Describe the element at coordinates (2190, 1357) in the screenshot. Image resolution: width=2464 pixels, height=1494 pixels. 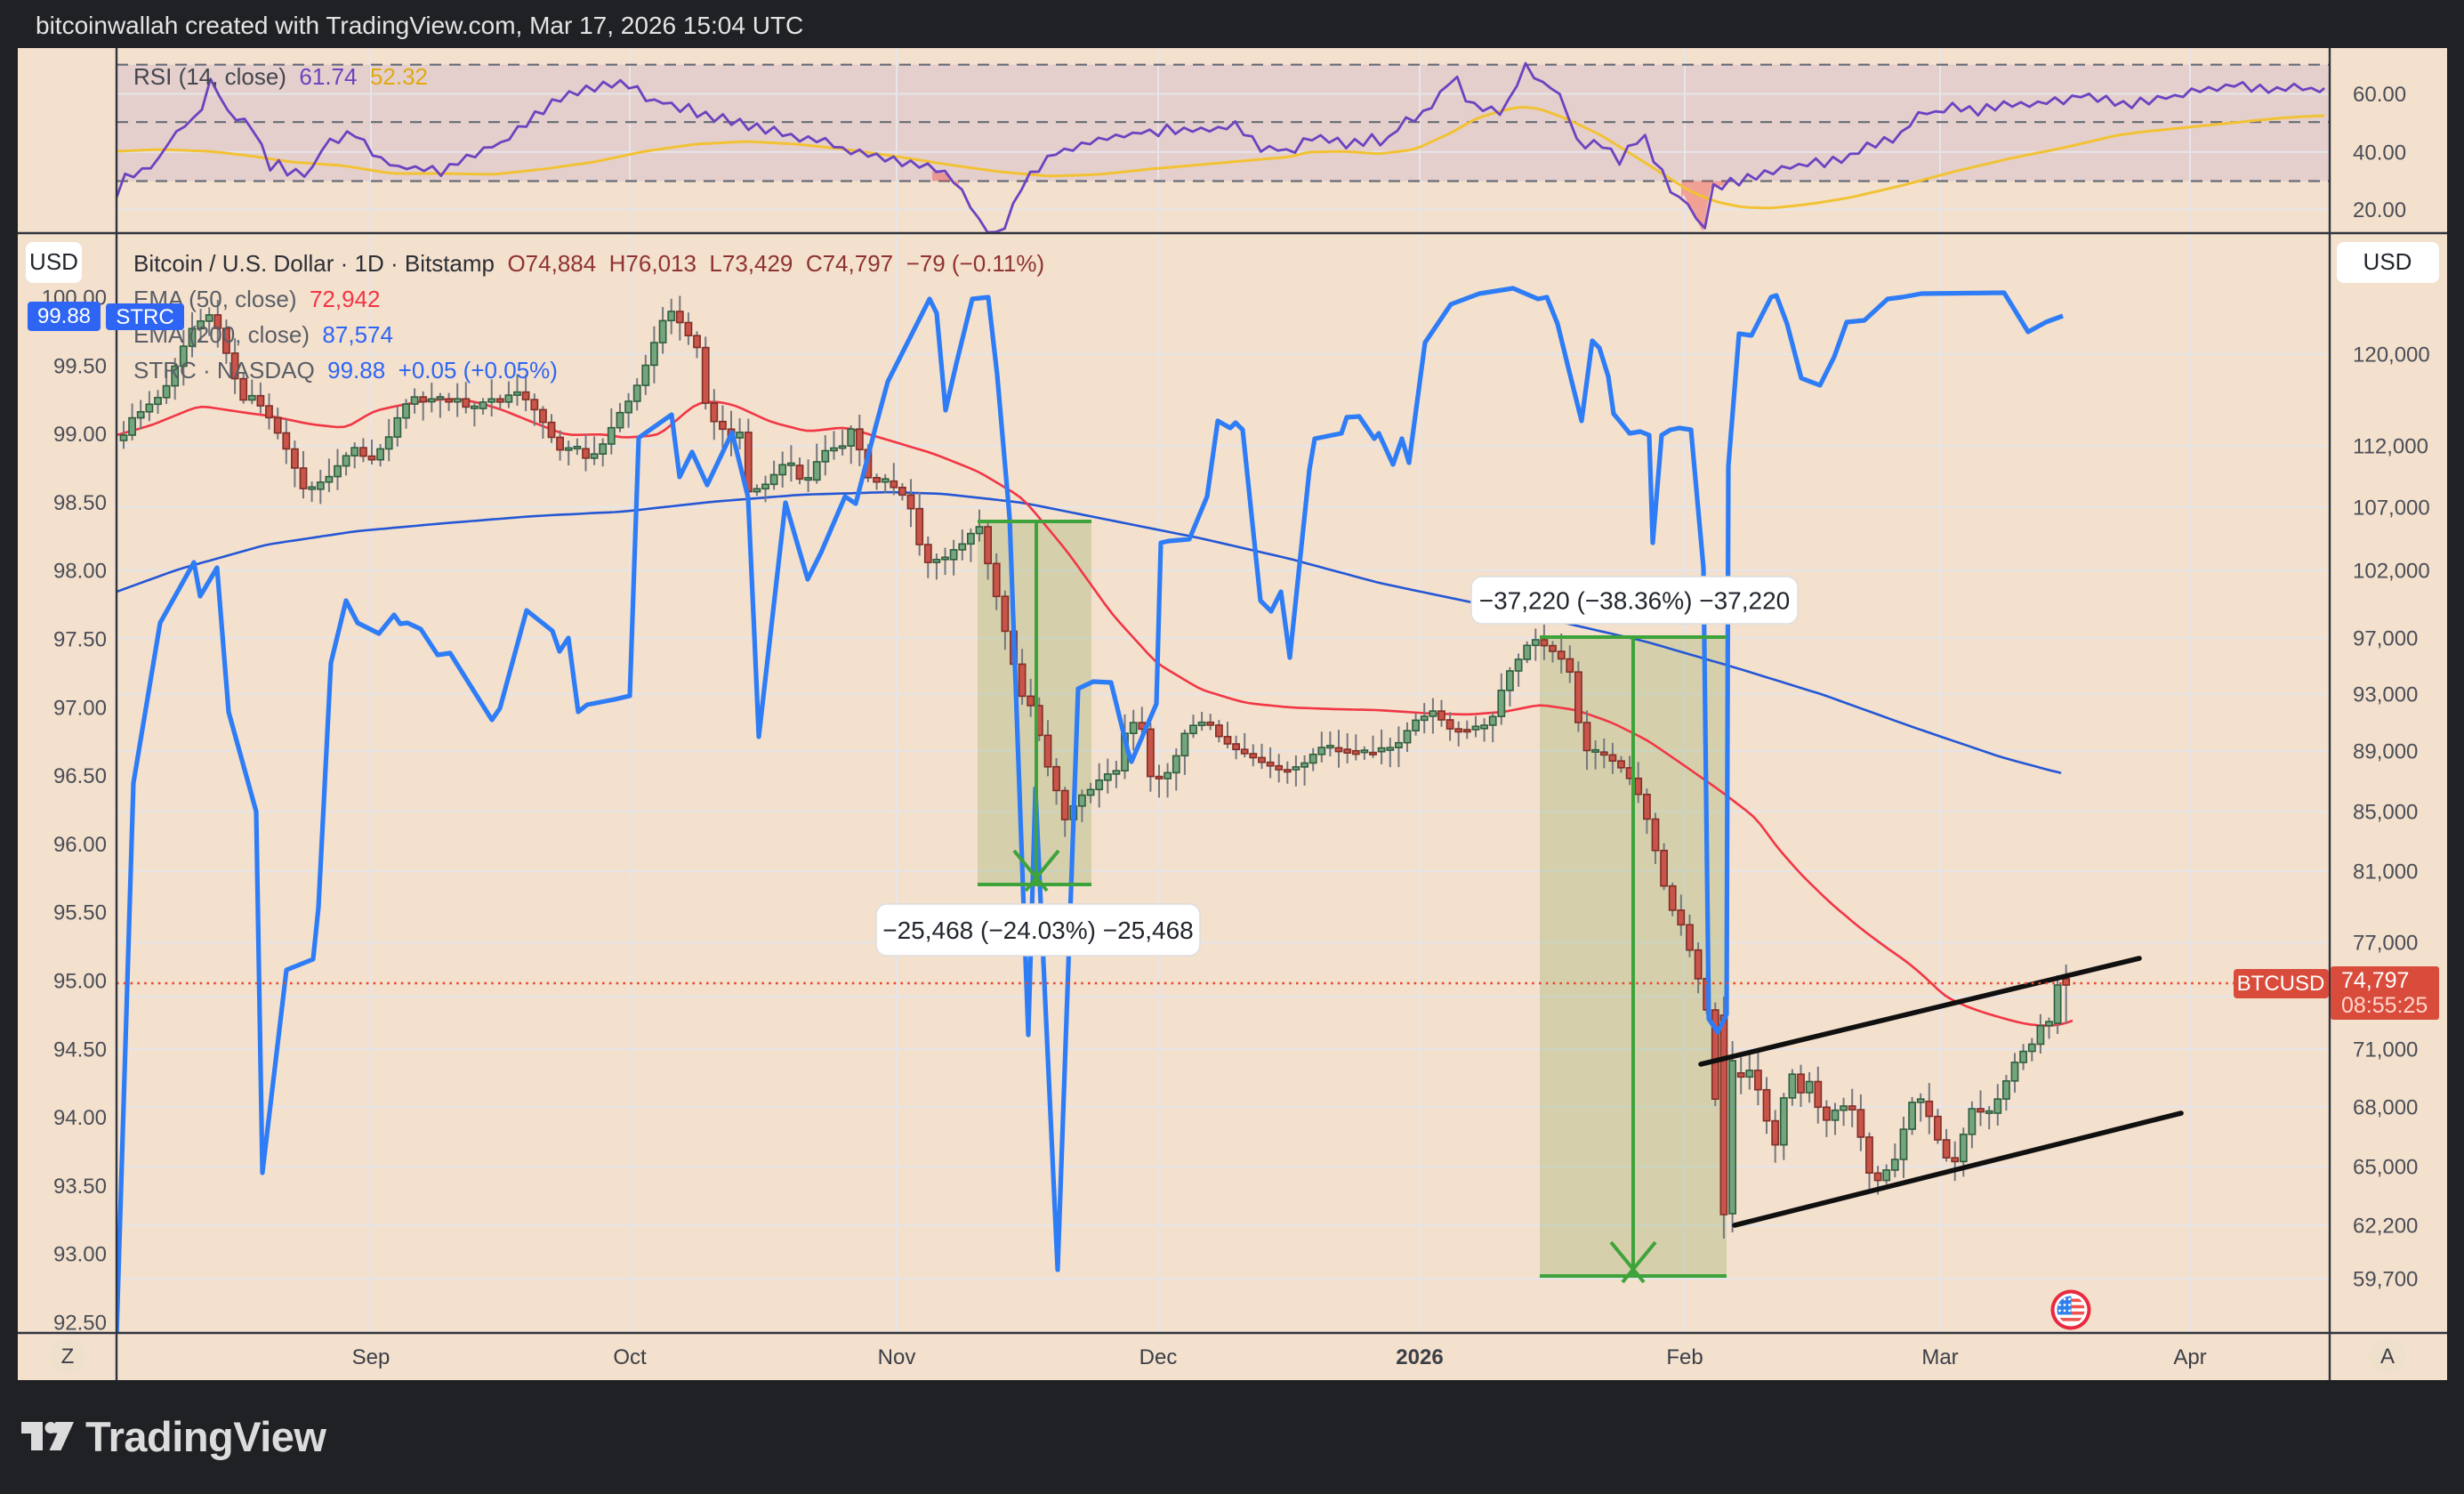
I see `svg-text: Apr` at that location.